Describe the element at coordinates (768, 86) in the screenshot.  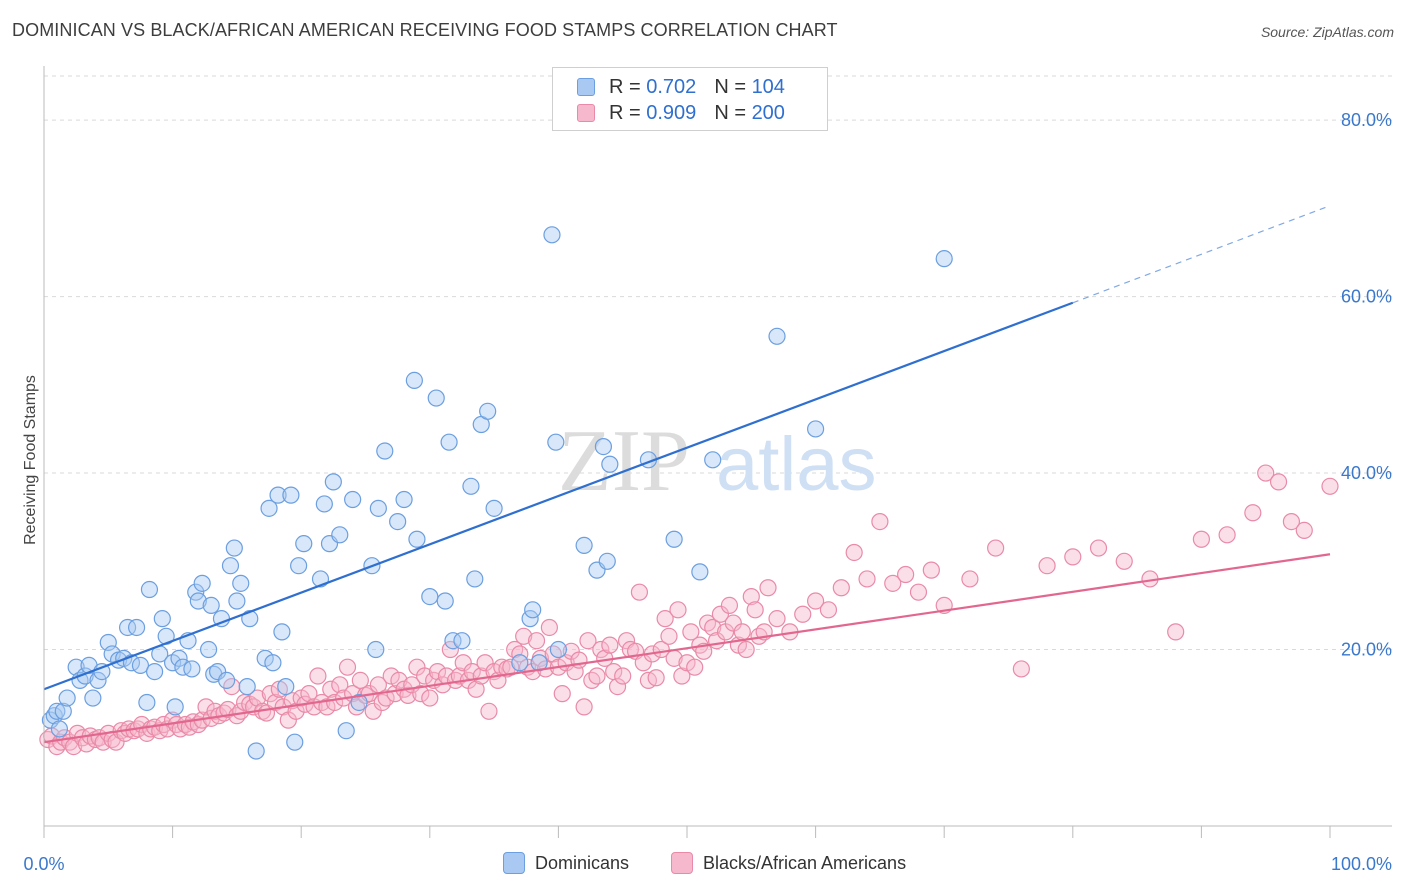
I see `legend-n-value: 104` at that location.